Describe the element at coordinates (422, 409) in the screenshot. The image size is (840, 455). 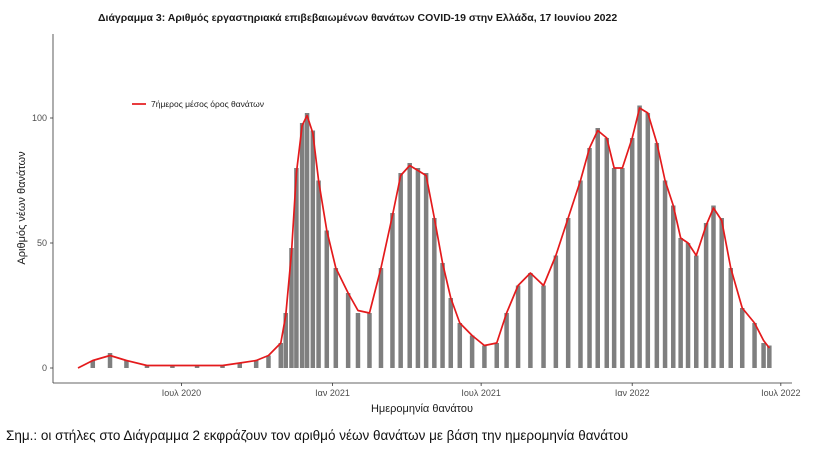
I see `x-axis-title: Ημερομηνία θανάτου` at that location.